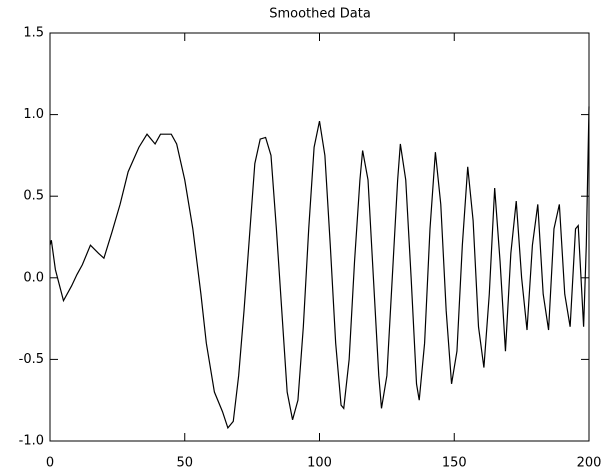 Image resolution: width=605 pixels, height=470 pixels. I want to click on y-tick-label: -0.5, so click(31, 359).